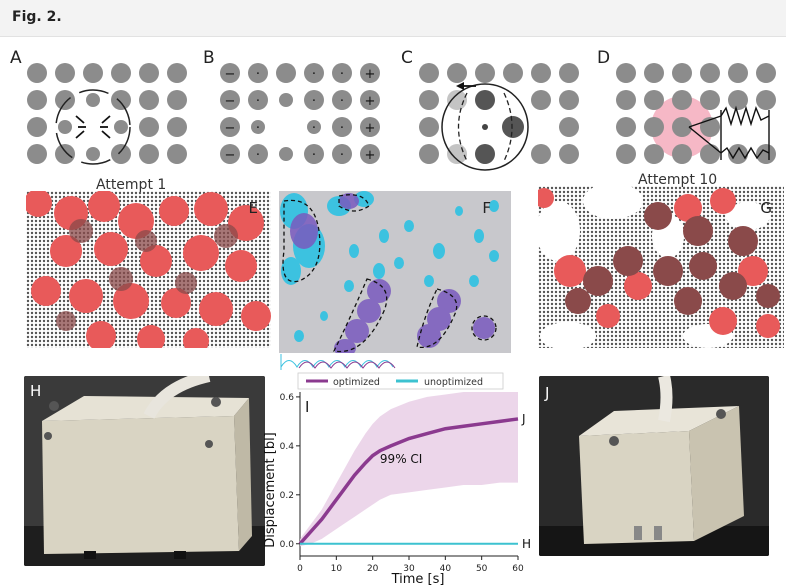 The width and height of the screenshot is (786, 588). What do you see at coordinates (307, 407) in the screenshot?
I see `panel-label-i: I` at bounding box center [307, 407].